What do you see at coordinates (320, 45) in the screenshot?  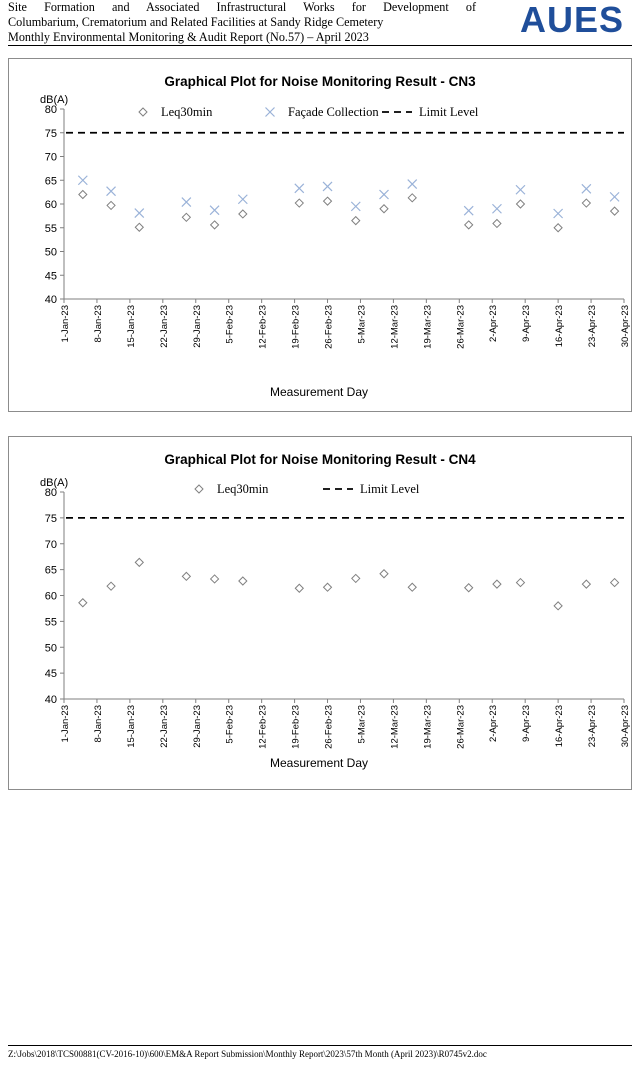 I see `header-divider` at bounding box center [320, 45].